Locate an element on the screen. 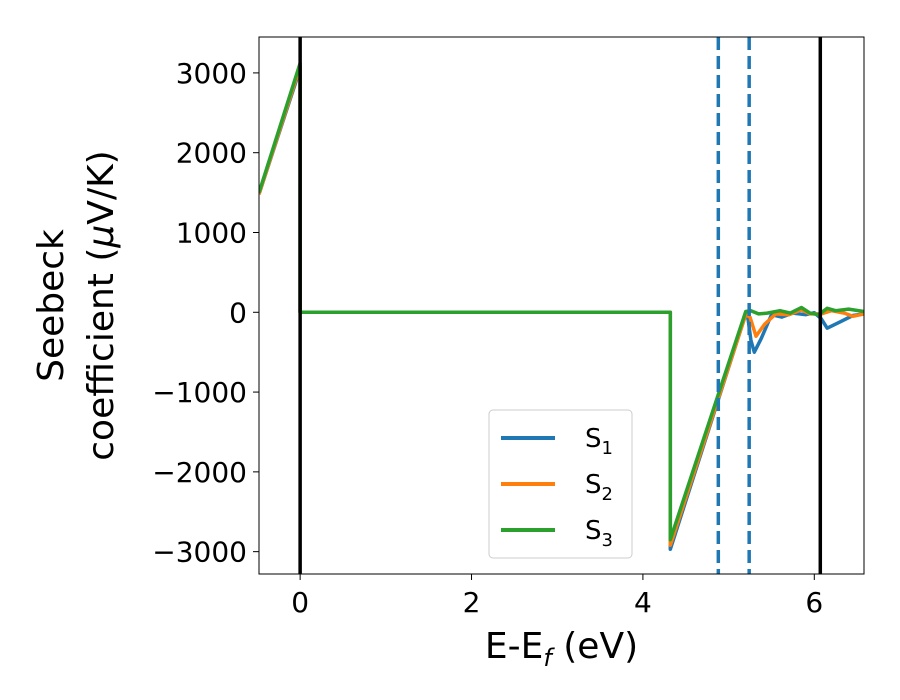 This screenshot has width=900, height=700. legend-label-s1: S1 is located at coordinates (599, 441).